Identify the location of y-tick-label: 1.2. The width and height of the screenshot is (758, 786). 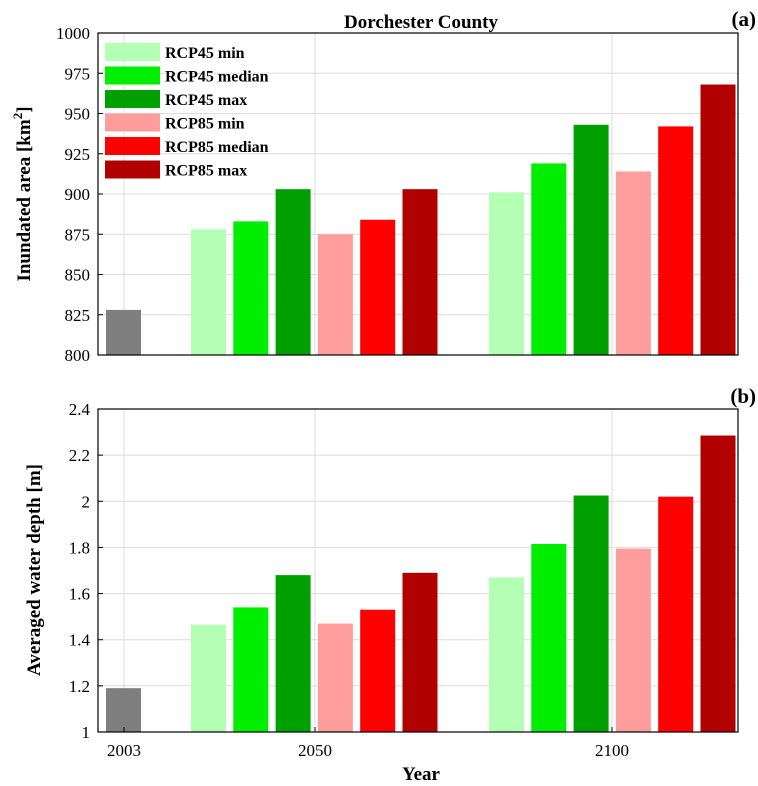
(79, 686).